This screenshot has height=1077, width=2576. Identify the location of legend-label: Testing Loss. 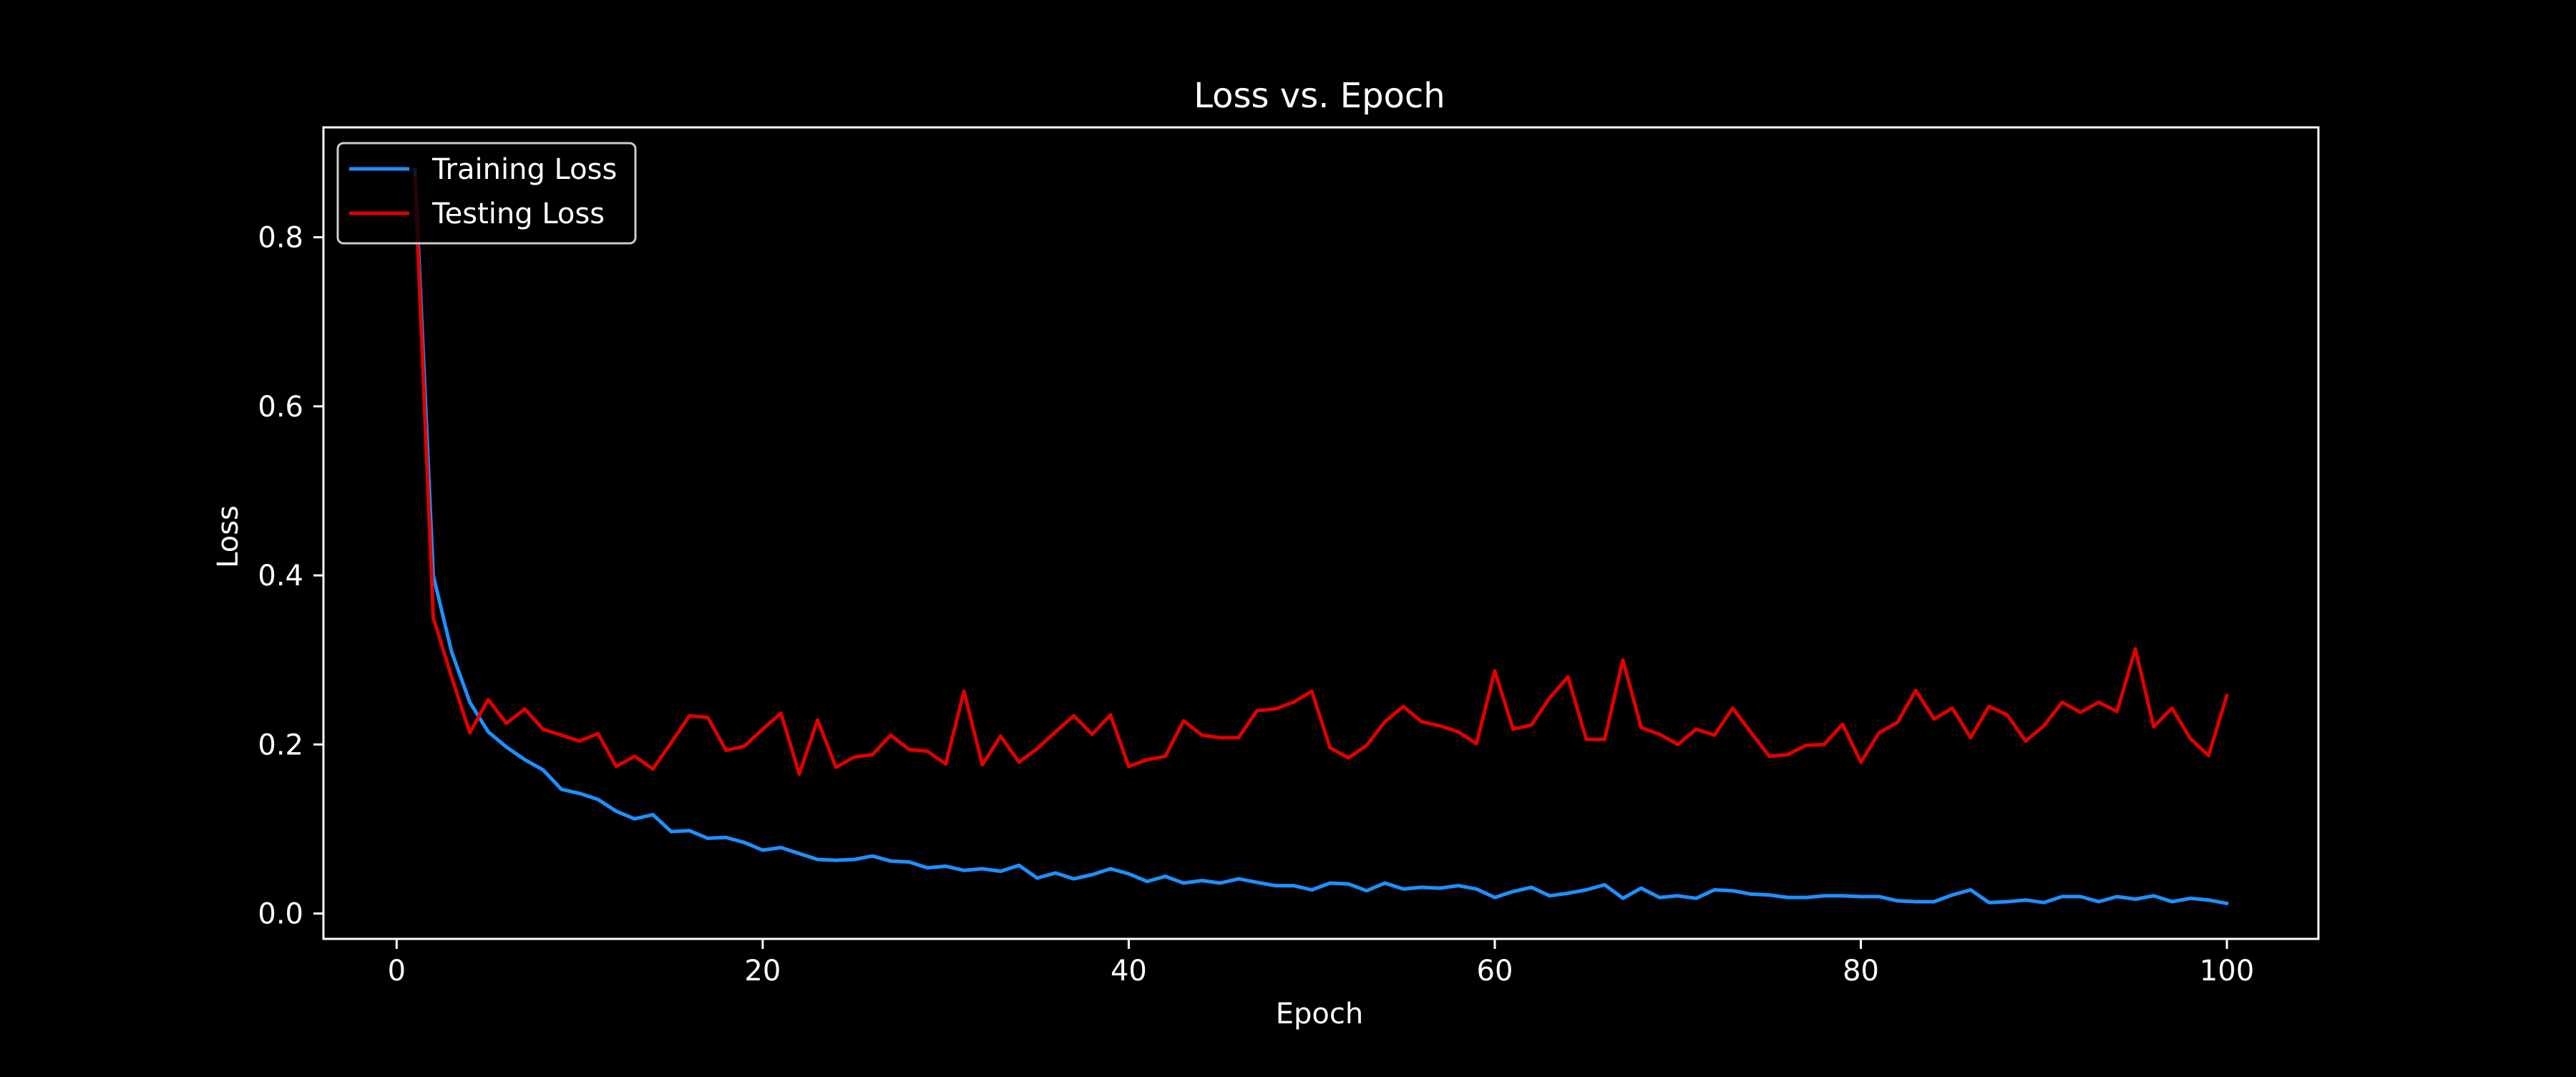
(518, 214).